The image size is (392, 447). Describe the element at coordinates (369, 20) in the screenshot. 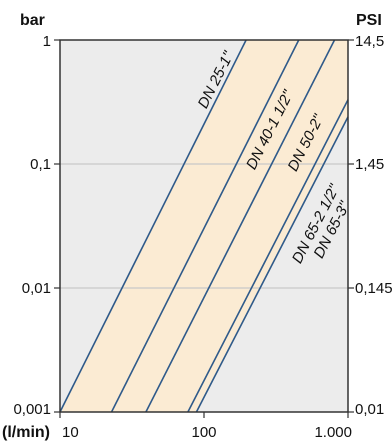

I see `y-right-unit: PSI` at that location.